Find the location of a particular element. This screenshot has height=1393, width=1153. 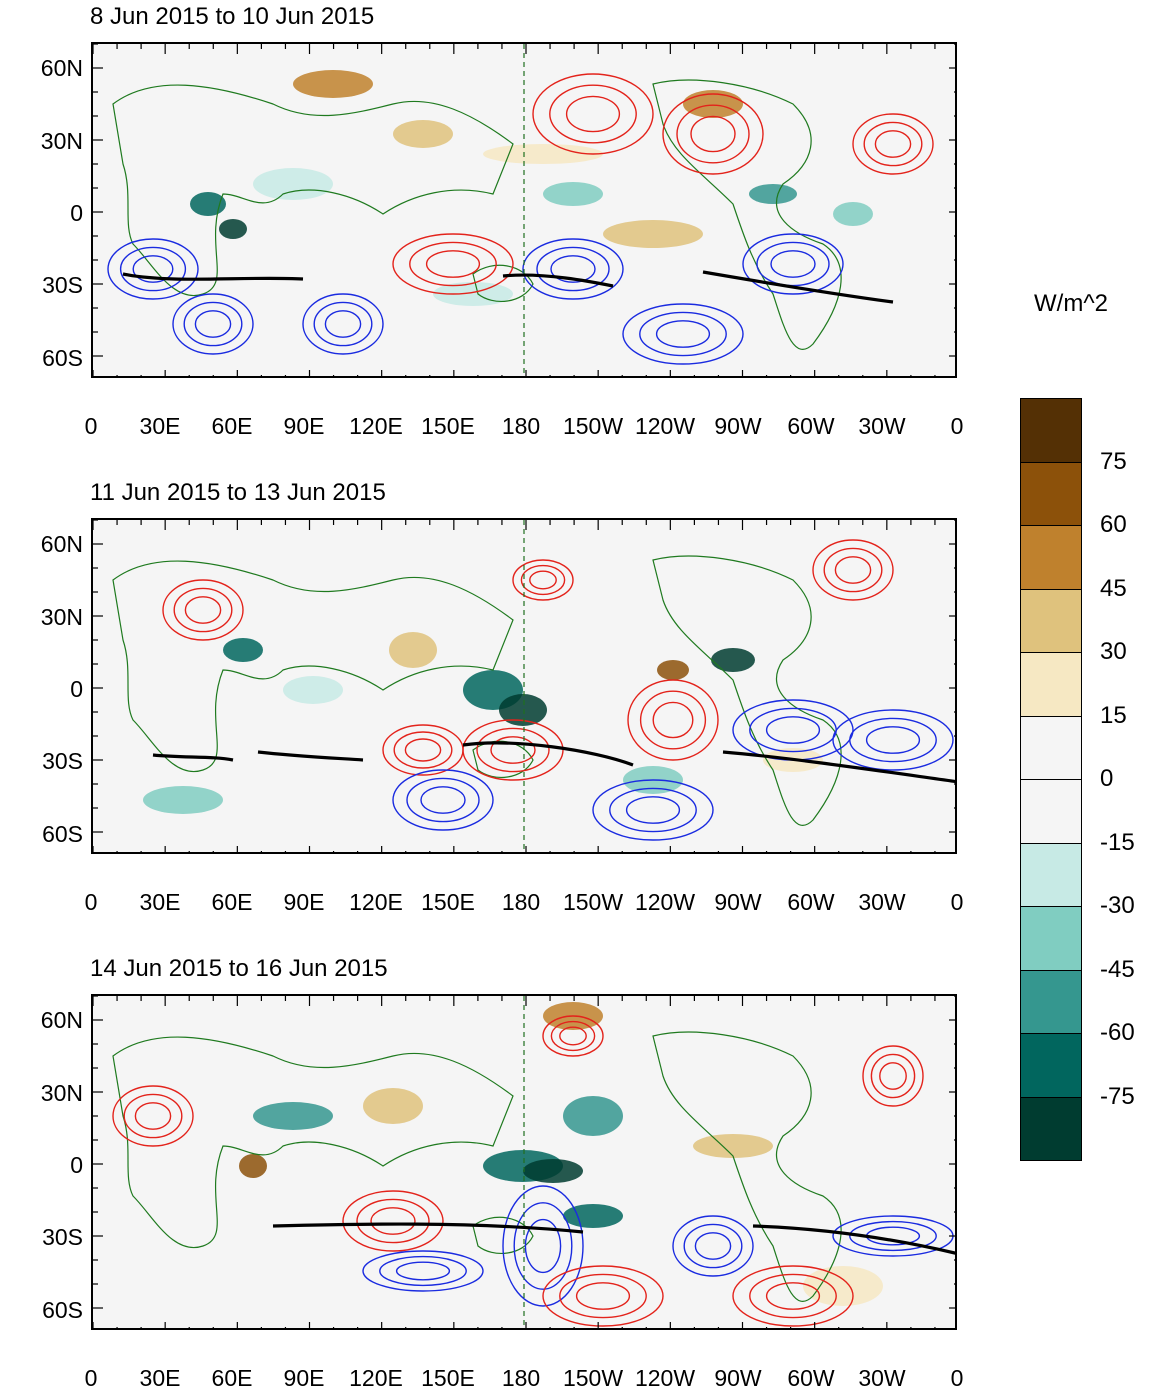

colorbar-label: -15 is located at coordinates (1117, 842).